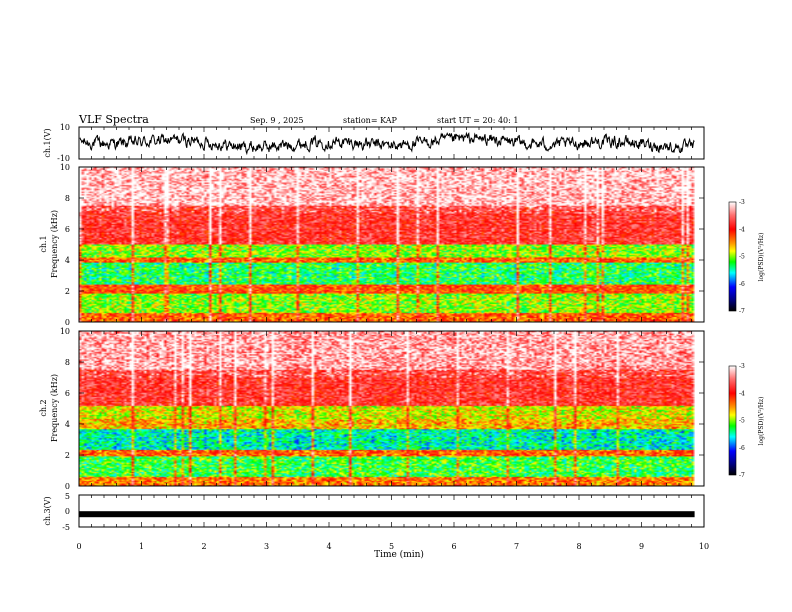 This screenshot has height=612, width=792. Describe the element at coordinates (47, 510) in the screenshot. I see `ch3-waveform-ylabel: ch.3(V)` at that location.